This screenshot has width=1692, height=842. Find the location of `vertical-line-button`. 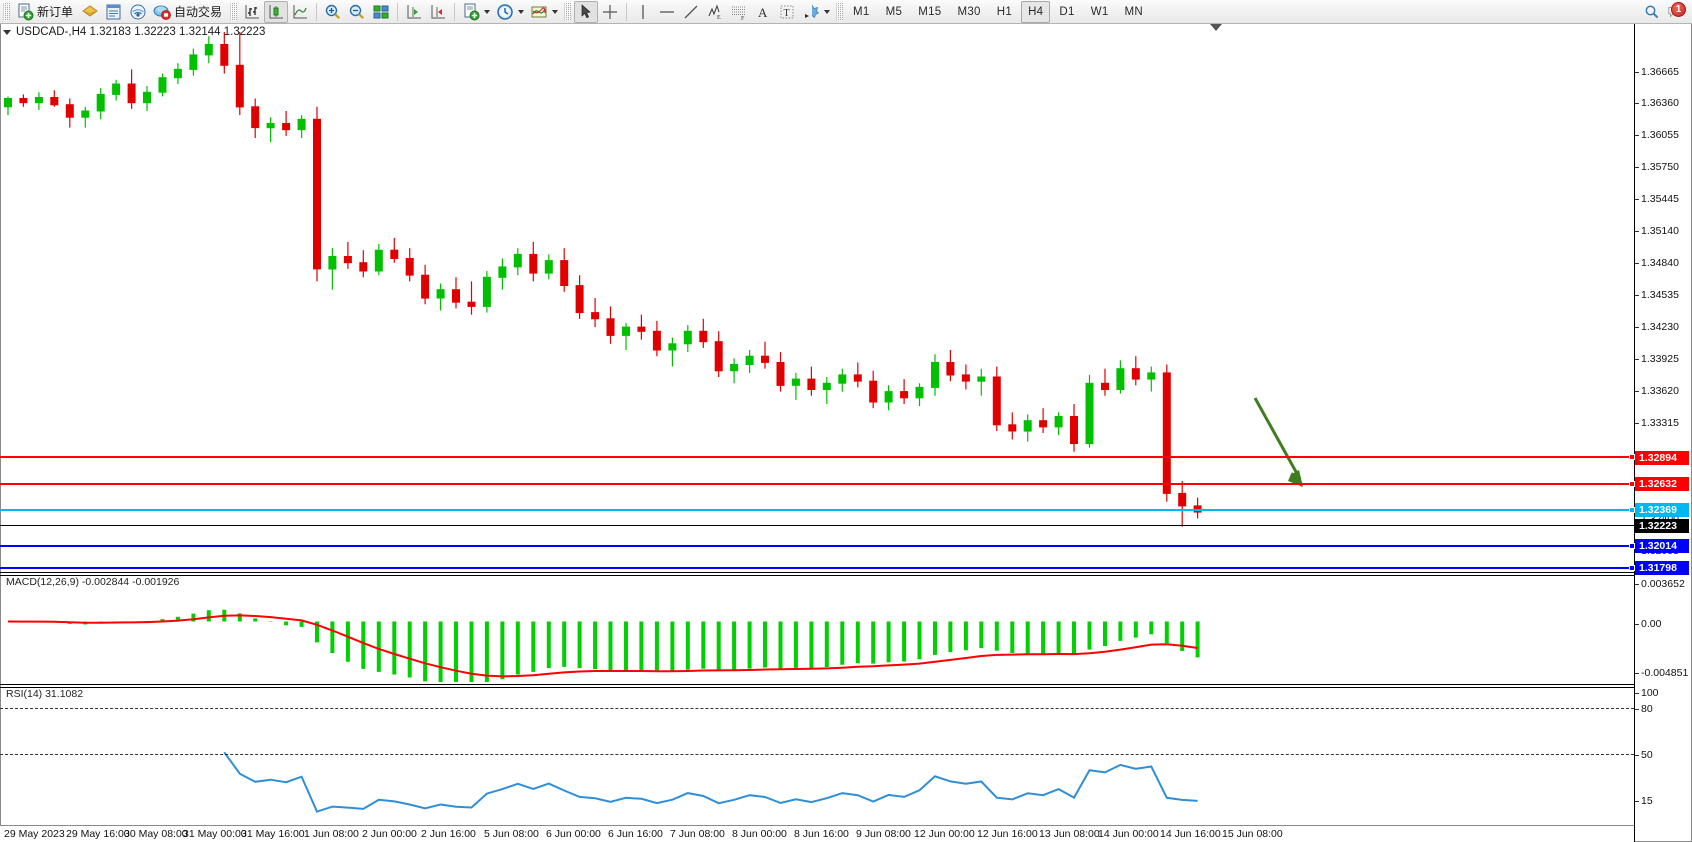

vertical-line-button is located at coordinates (643, 12).